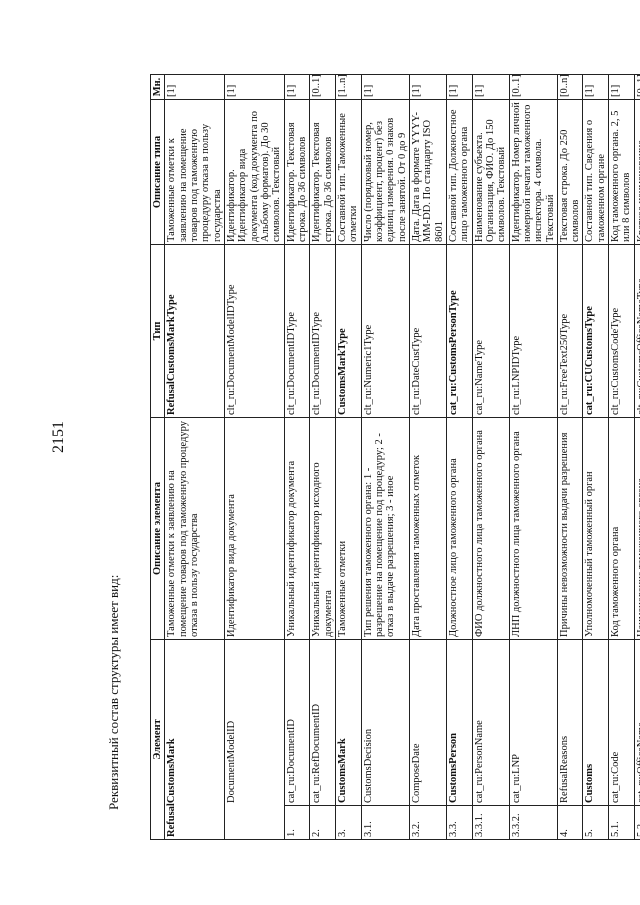  Describe the element at coordinates (297, 528) in the screenshot. I see `element-description: Уникальный идентификатор документа` at that location.